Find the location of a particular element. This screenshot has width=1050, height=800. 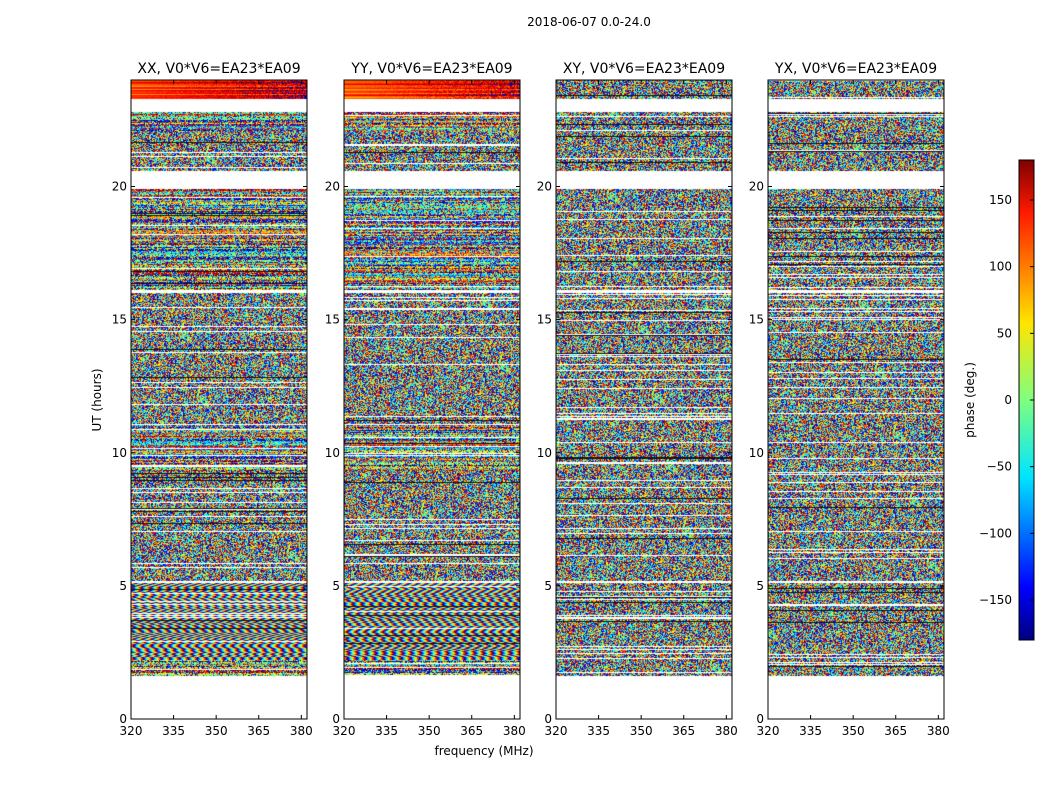

panel-2-raster is located at coordinates (644, 399).